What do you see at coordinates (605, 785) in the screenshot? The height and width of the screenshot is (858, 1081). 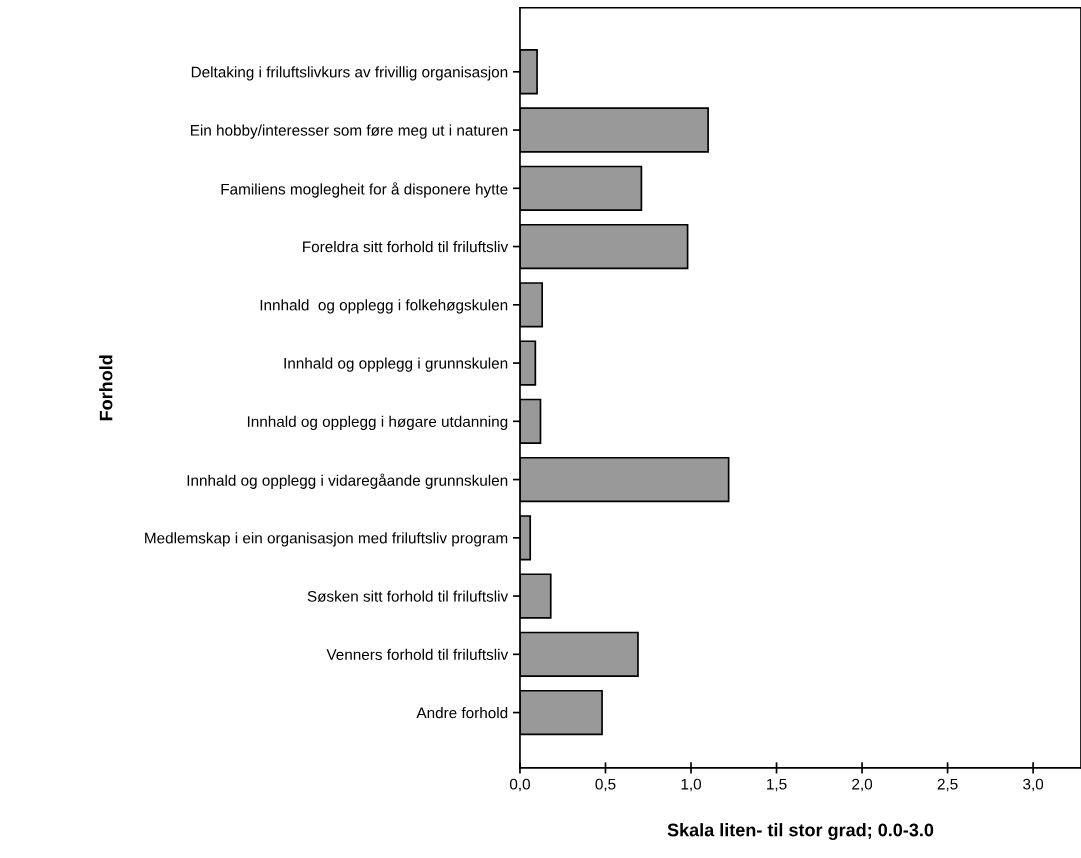 I see `x-tick-label: 0,5` at bounding box center [605, 785].